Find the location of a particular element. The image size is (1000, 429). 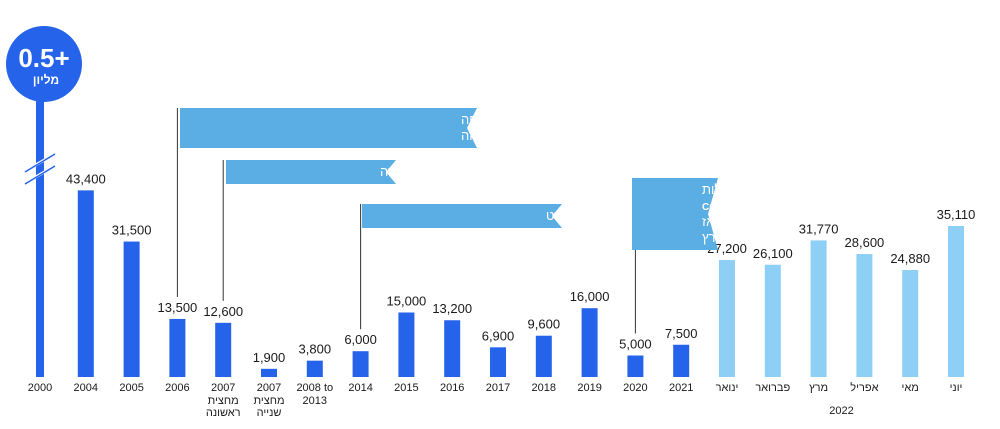

tick-label-14: 2021 is located at coordinates (681, 388).